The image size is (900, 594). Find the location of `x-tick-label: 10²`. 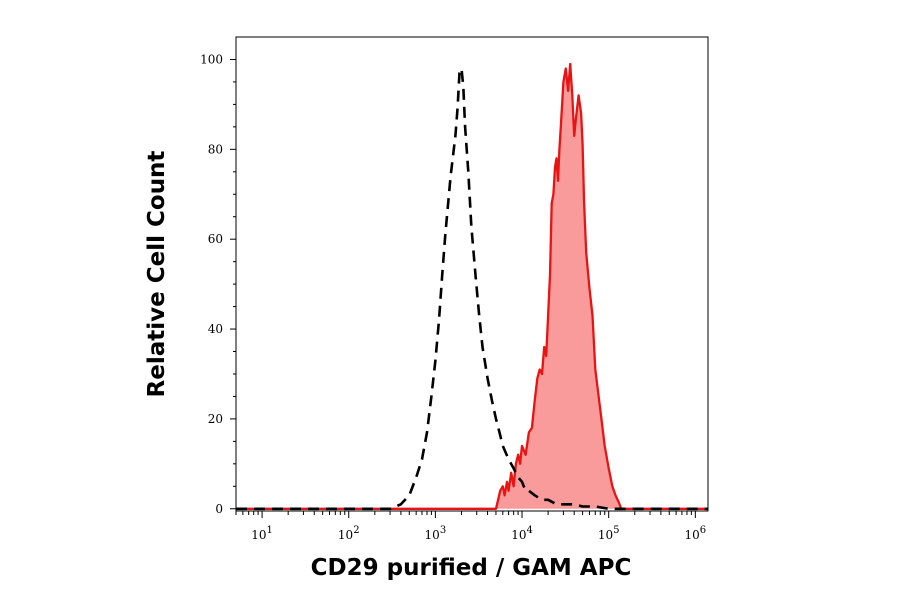

x-tick-label: 10² is located at coordinates (349, 533).